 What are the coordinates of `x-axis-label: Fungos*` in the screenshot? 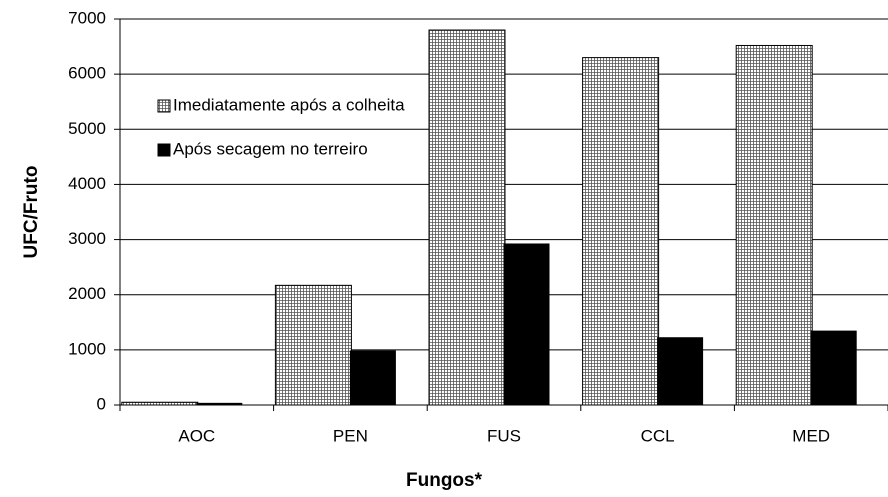 It's located at (444, 480).